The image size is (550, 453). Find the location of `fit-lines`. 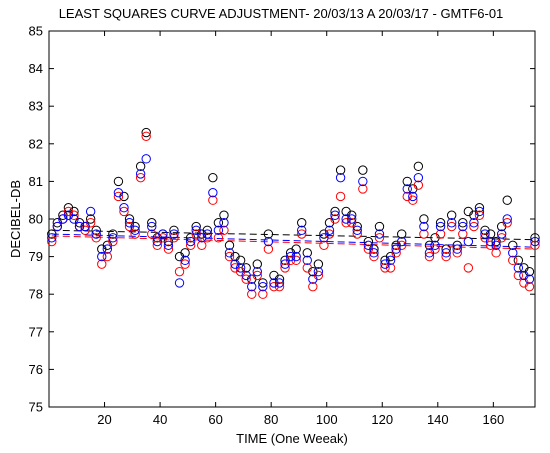

fit-lines is located at coordinates (293, 239).